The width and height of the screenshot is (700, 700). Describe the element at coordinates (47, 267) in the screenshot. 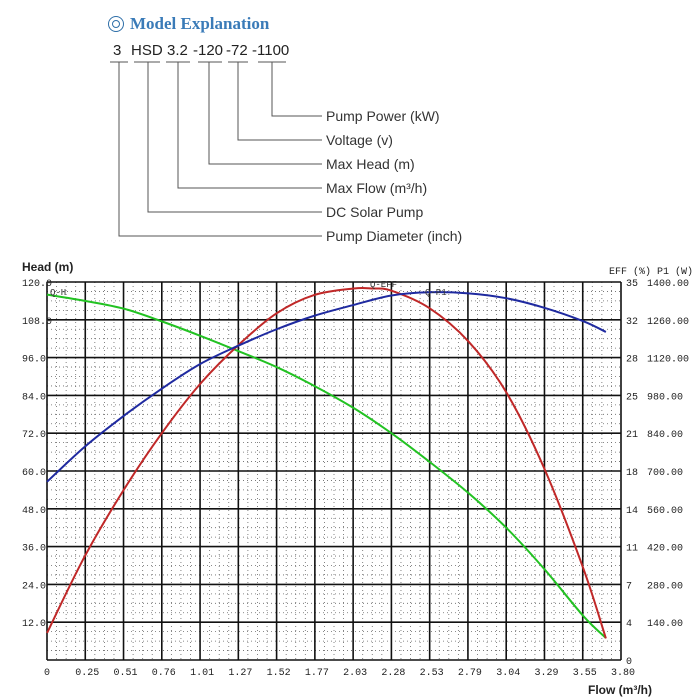

I see `y-axis-title-head: Head (m)` at that location.